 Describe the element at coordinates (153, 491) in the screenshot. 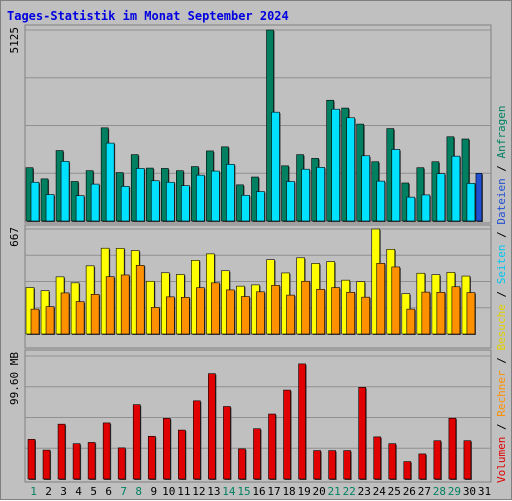

I see `x-tick-label: 9` at that location.